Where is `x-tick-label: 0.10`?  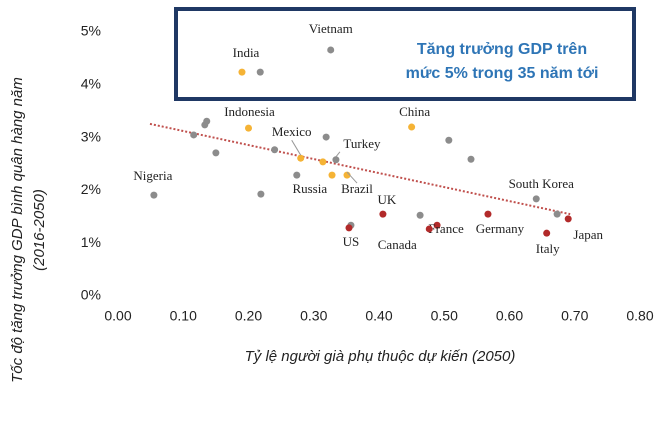 x-tick-label: 0.10 is located at coordinates (183, 316).